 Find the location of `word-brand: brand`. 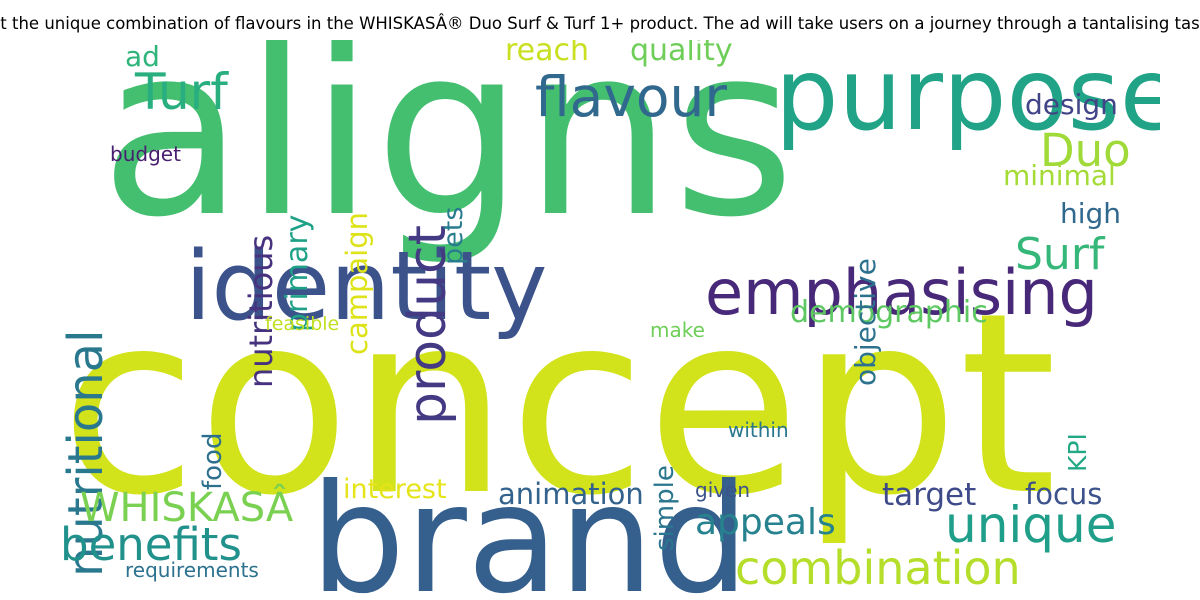

word-brand: brand is located at coordinates (530, 526).